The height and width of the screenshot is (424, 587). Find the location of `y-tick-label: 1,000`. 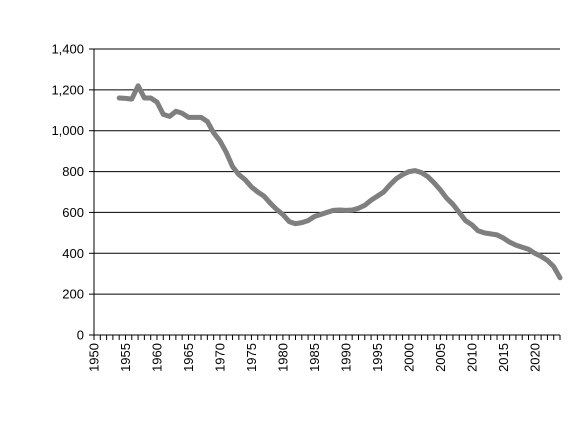

y-tick-label: 1,000 is located at coordinates (67, 130).